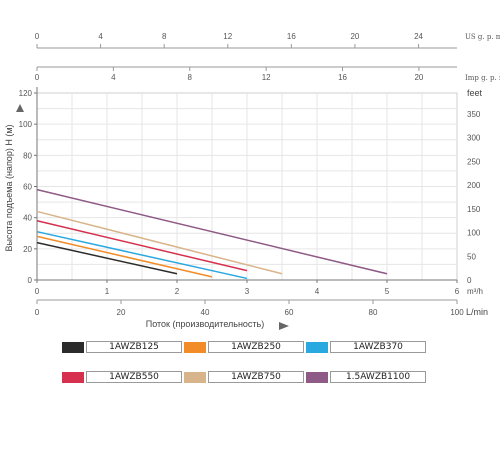 The width and height of the screenshot is (500, 450). Describe the element at coordinates (289, 312) in the screenshot. I see `lpm-tick-label: 60` at that location.